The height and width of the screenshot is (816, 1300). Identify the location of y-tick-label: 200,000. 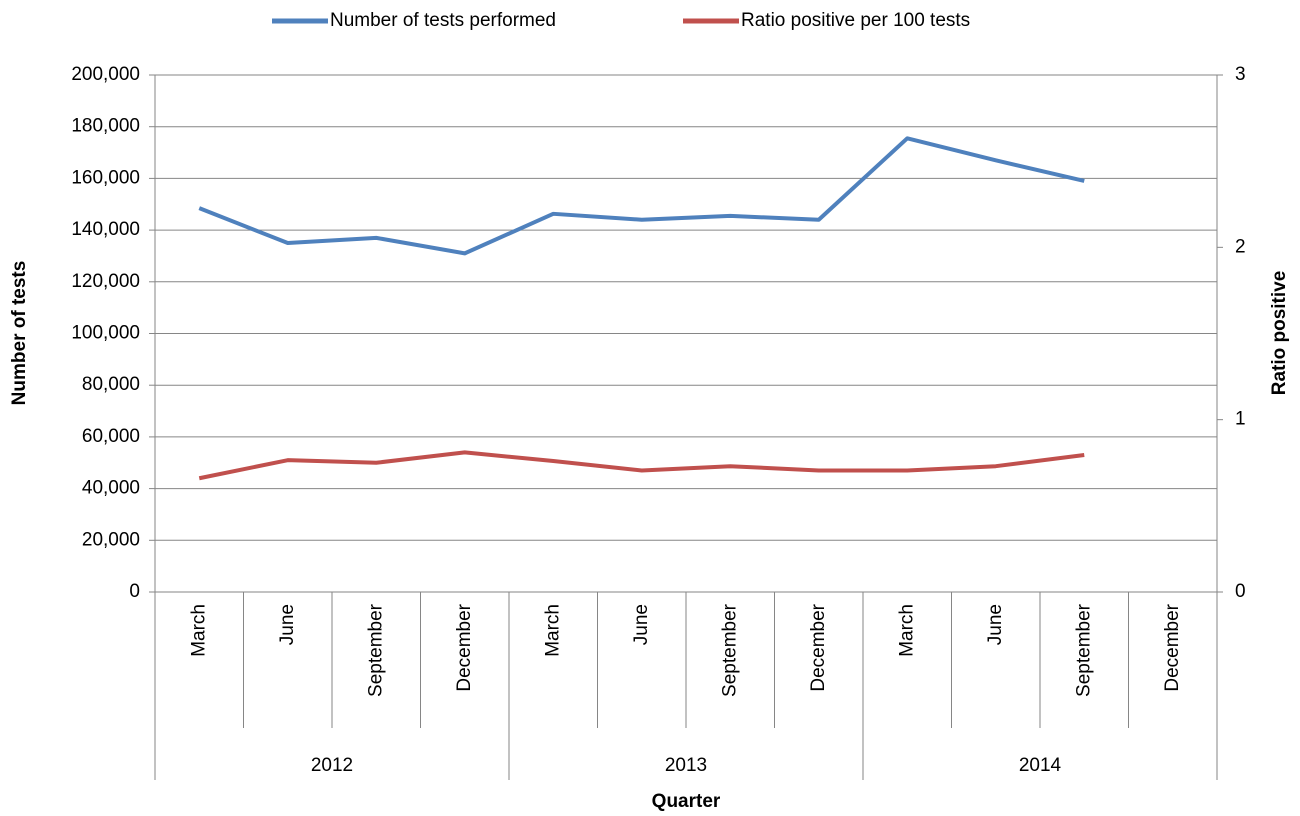
(105, 74).